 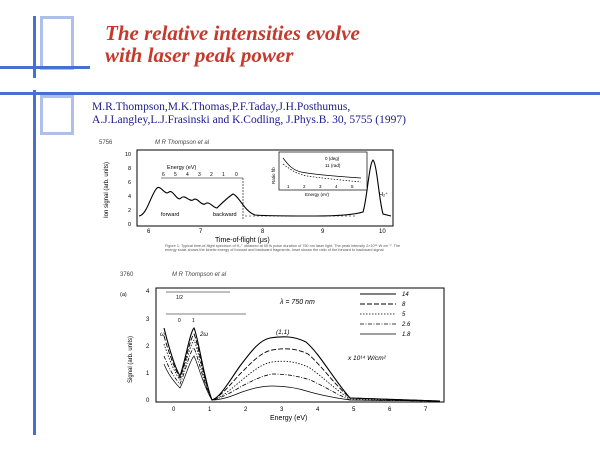 I want to click on figure-2-ytick: 3, so click(x=148, y=320).